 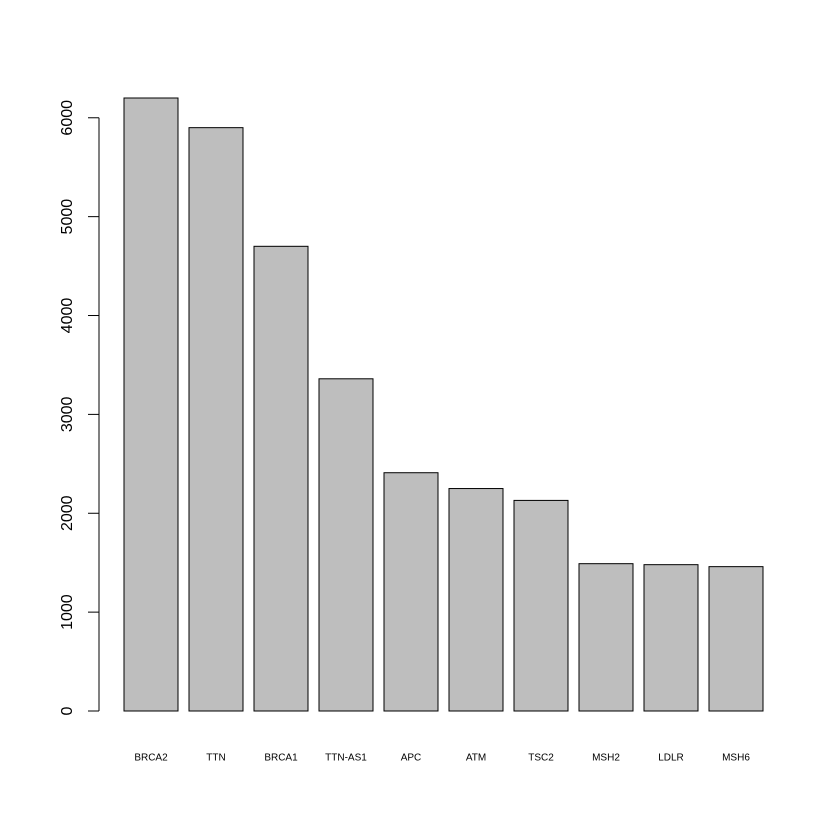 What do you see at coordinates (606, 758) in the screenshot?
I see `x-tick-label: MSH2` at bounding box center [606, 758].